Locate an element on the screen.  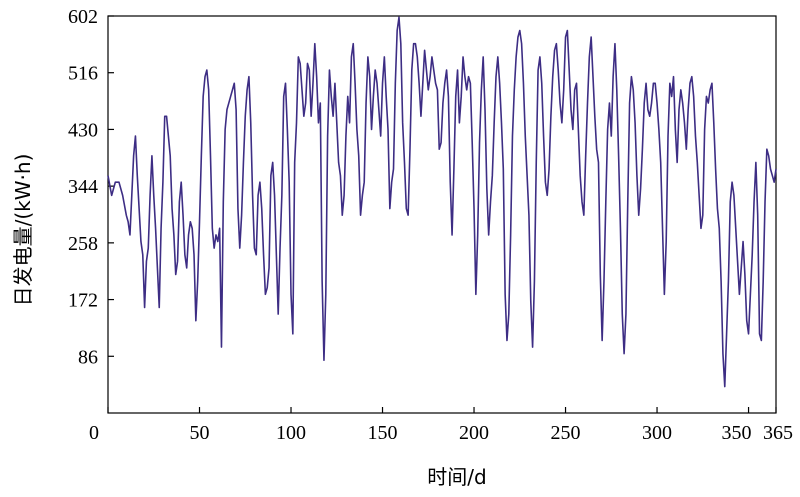
y-axis-ticks: 86 172 258 344 430 516 602 is located at coordinates (91, 187).